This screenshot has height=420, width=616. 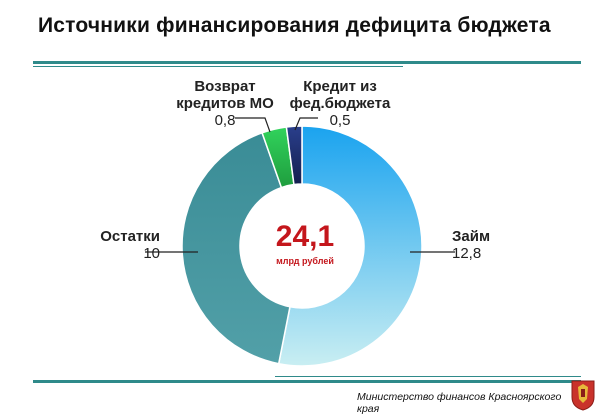 I want to click on slice-zaim, so click(x=350, y=246).